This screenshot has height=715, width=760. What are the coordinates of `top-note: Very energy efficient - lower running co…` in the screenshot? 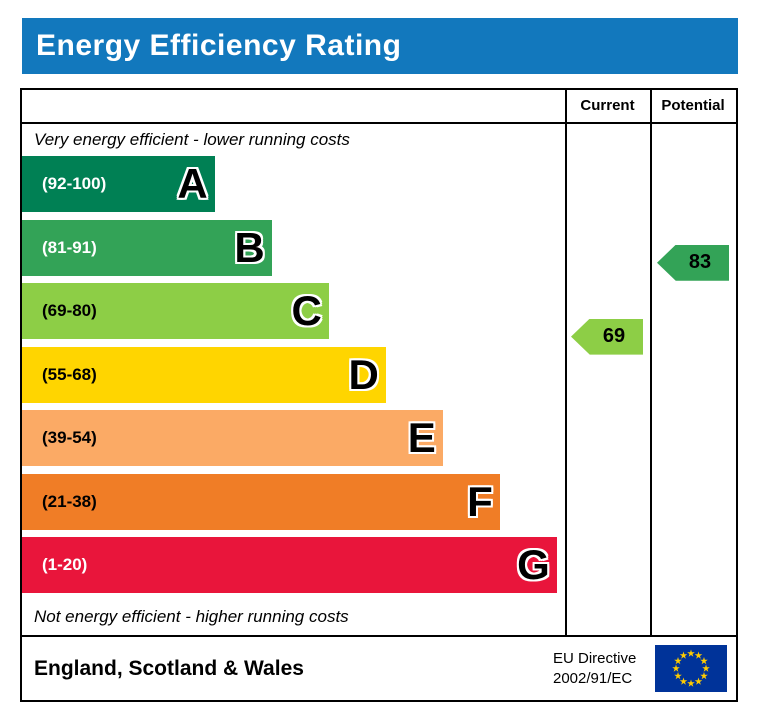 It's located at (192, 139).